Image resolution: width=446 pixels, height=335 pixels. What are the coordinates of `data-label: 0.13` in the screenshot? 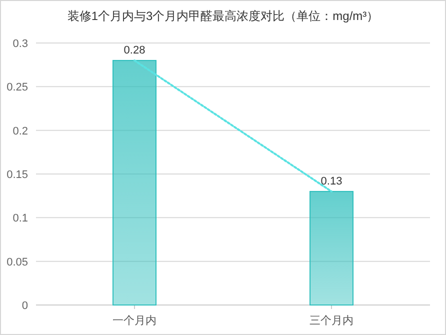 It's located at (331, 181).